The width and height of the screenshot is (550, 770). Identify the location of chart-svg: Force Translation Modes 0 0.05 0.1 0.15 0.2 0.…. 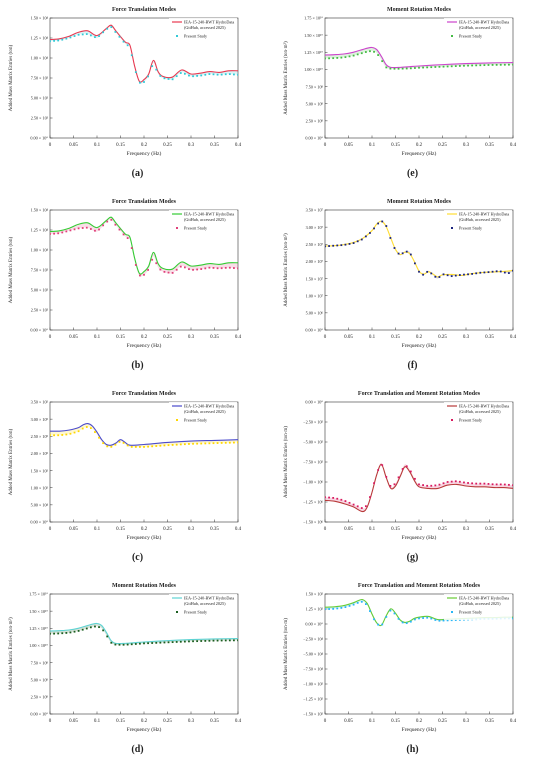
(125, 466).